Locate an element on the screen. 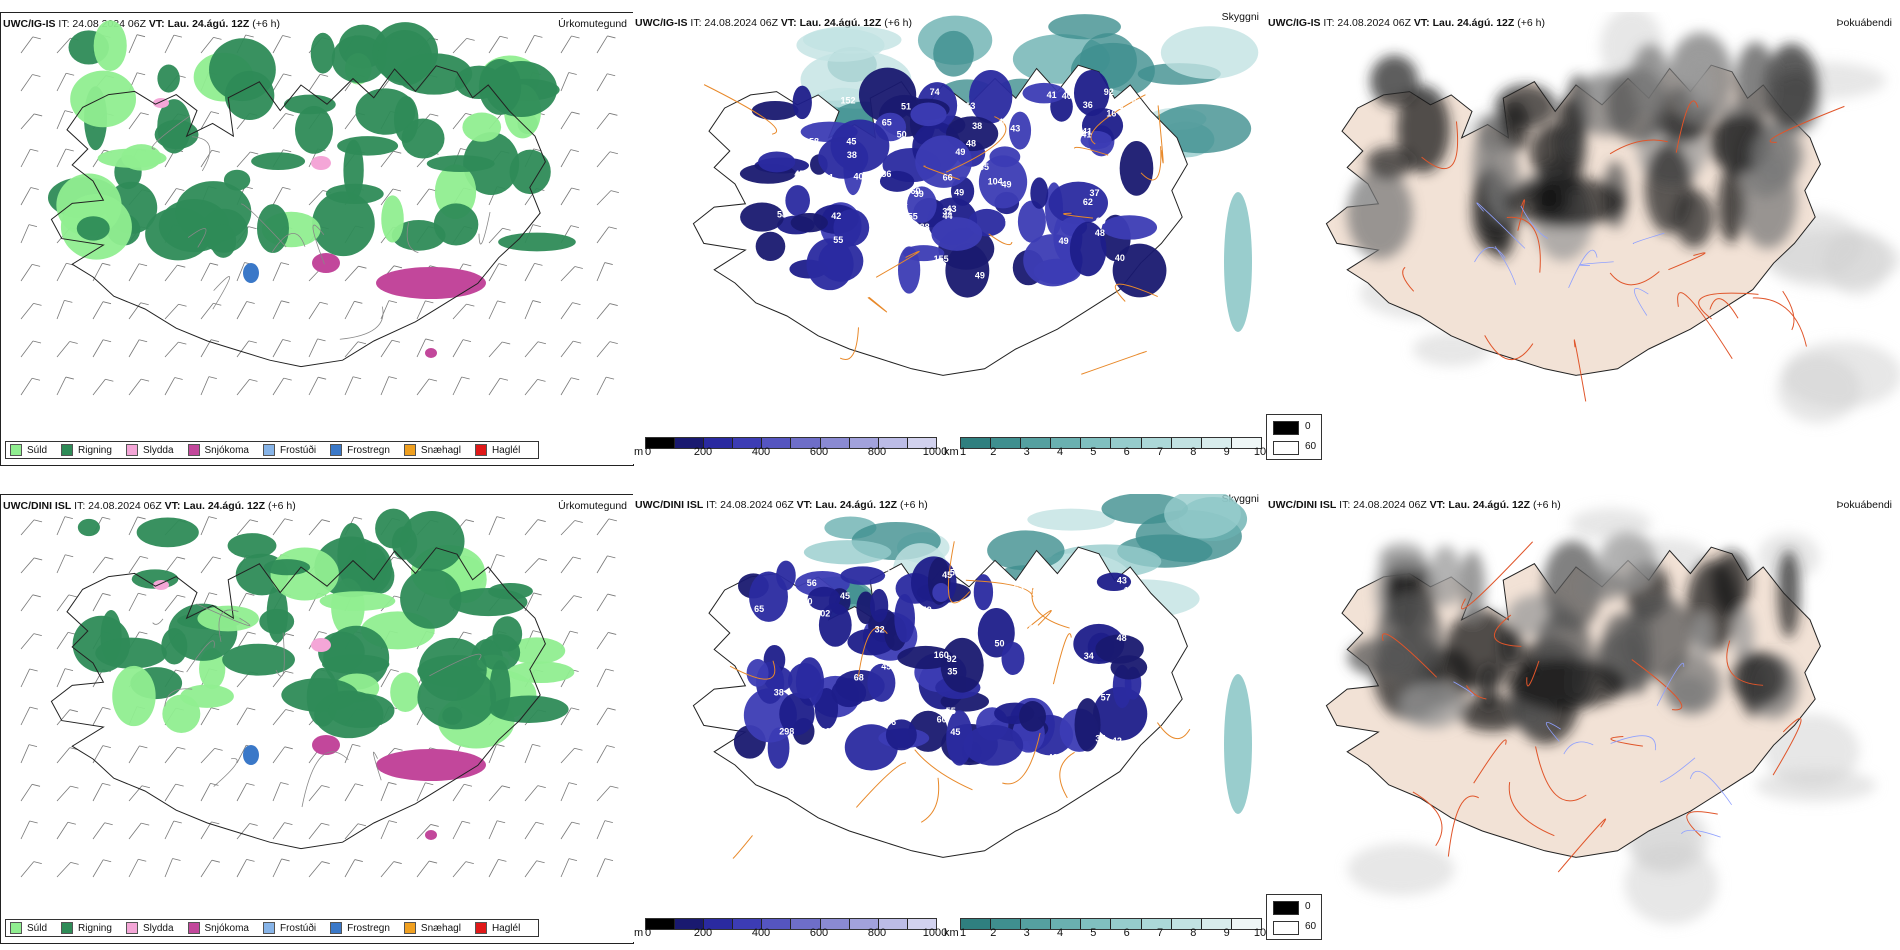 Image resolution: width=1900 pixels, height=950 pixels. legend-item: Slydda is located at coordinates (149, 928).